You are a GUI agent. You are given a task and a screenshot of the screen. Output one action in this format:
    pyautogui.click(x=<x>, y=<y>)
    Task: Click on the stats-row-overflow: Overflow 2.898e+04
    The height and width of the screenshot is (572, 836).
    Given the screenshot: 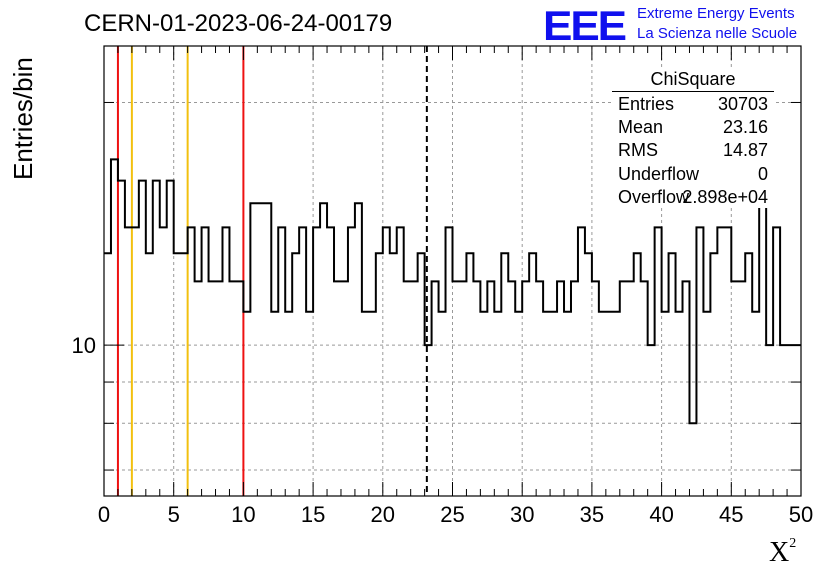 What is the action you would take?
    pyautogui.click(x=693, y=196)
    